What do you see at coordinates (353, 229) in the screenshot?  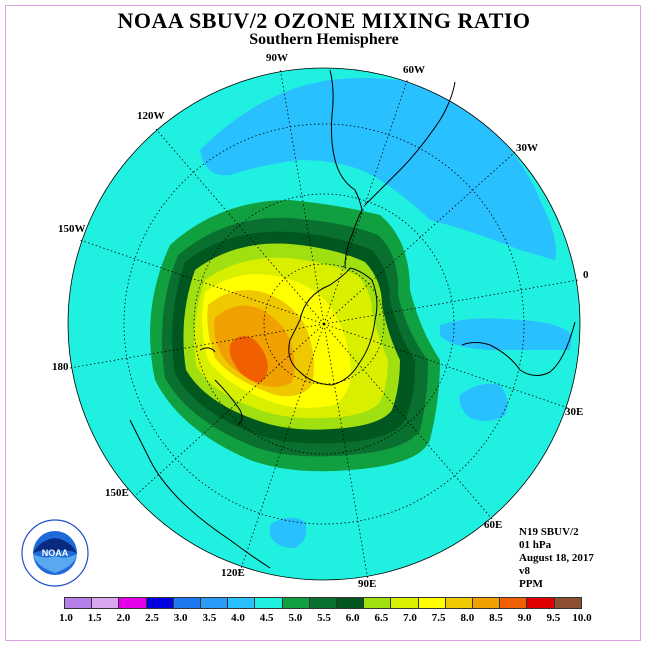 I see `antarctic-peninsula` at bounding box center [353, 229].